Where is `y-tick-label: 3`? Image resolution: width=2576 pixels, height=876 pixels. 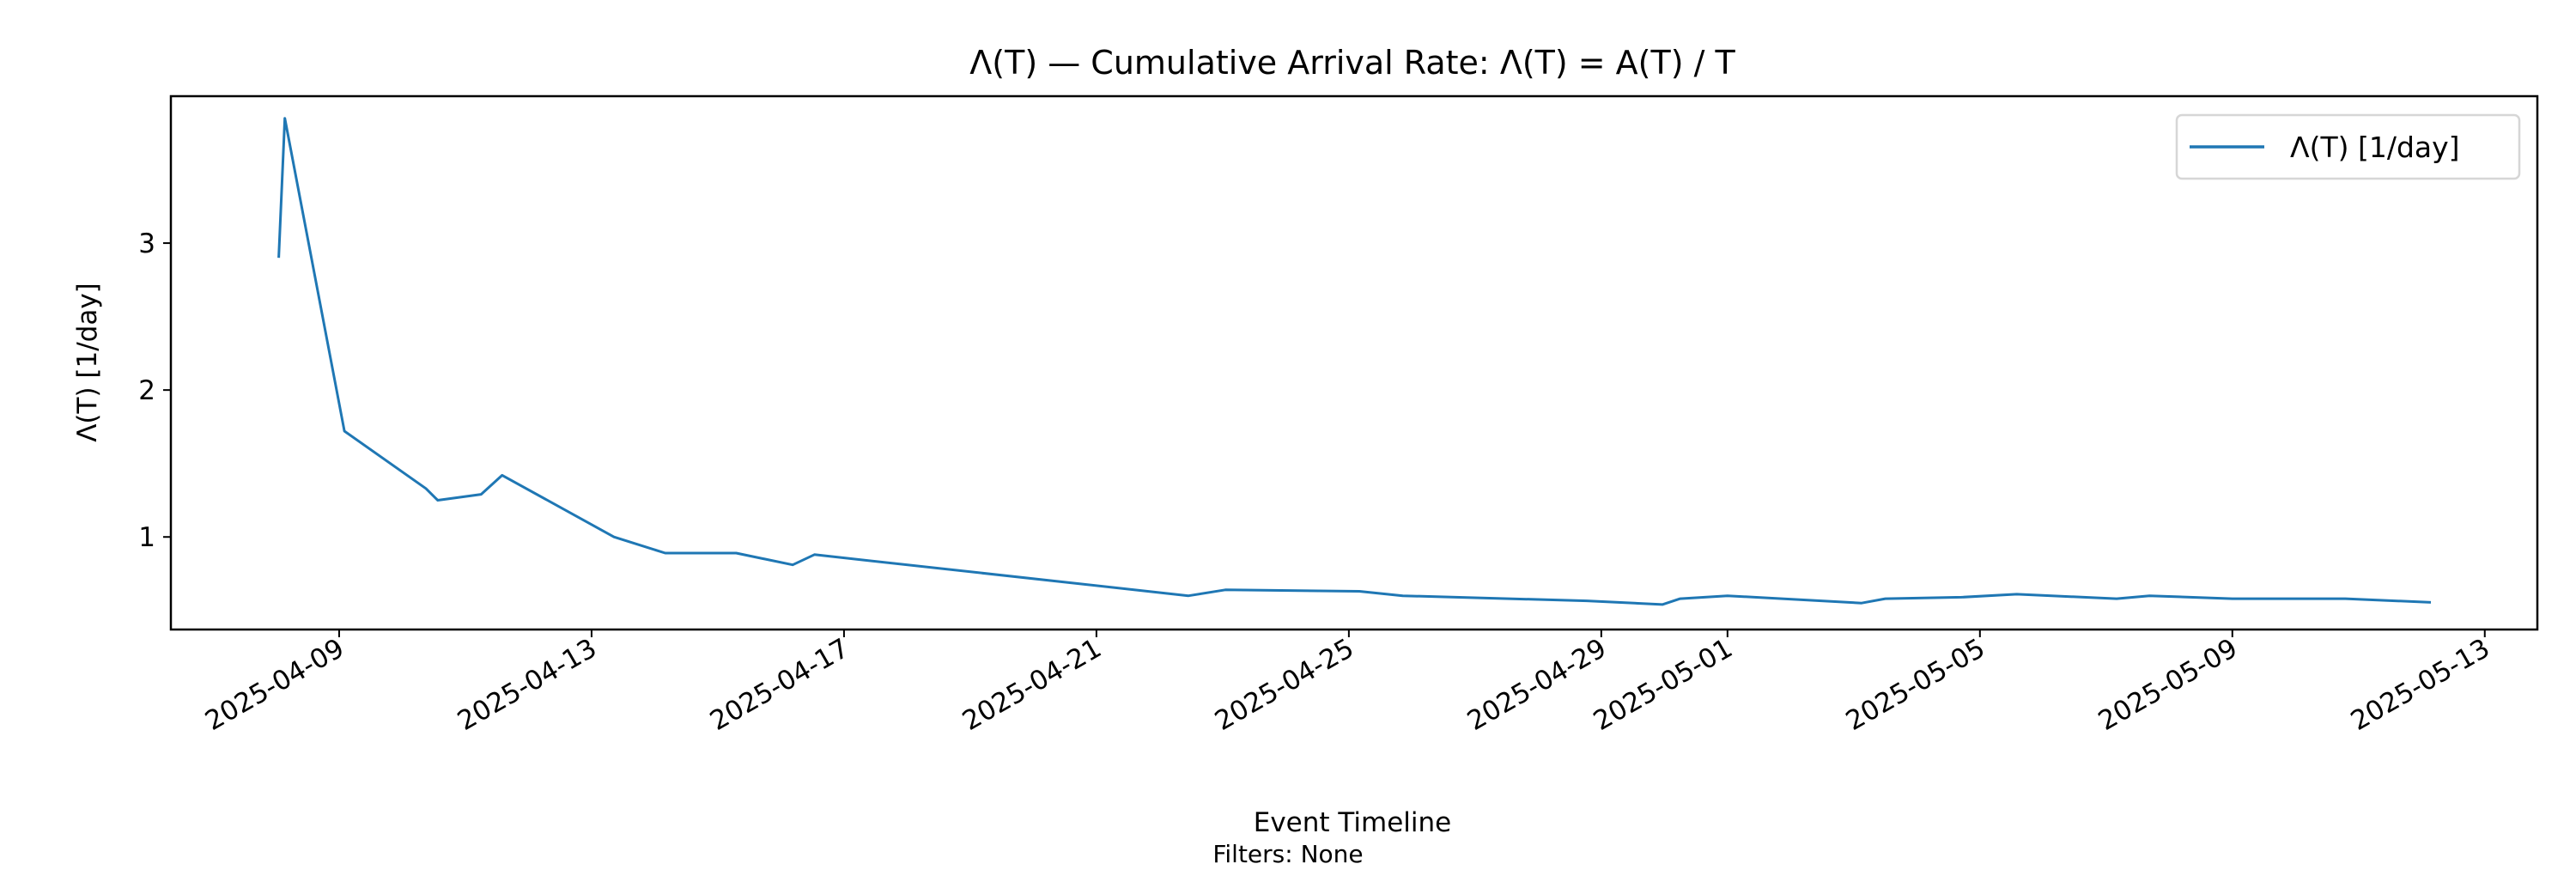 y-tick-label: 3 is located at coordinates (146, 243).